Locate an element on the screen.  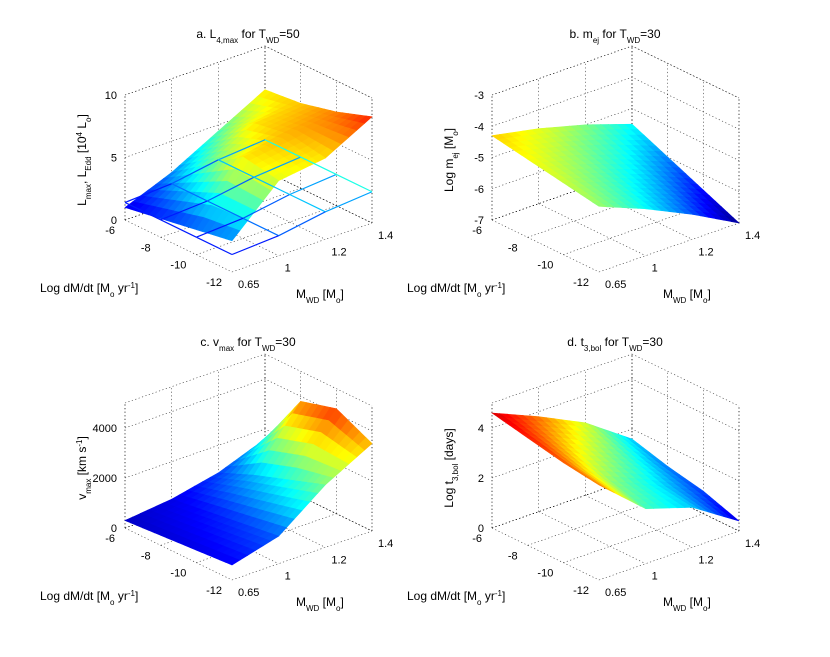
z-tick-label: -5 is located at coordinates (479, 159).